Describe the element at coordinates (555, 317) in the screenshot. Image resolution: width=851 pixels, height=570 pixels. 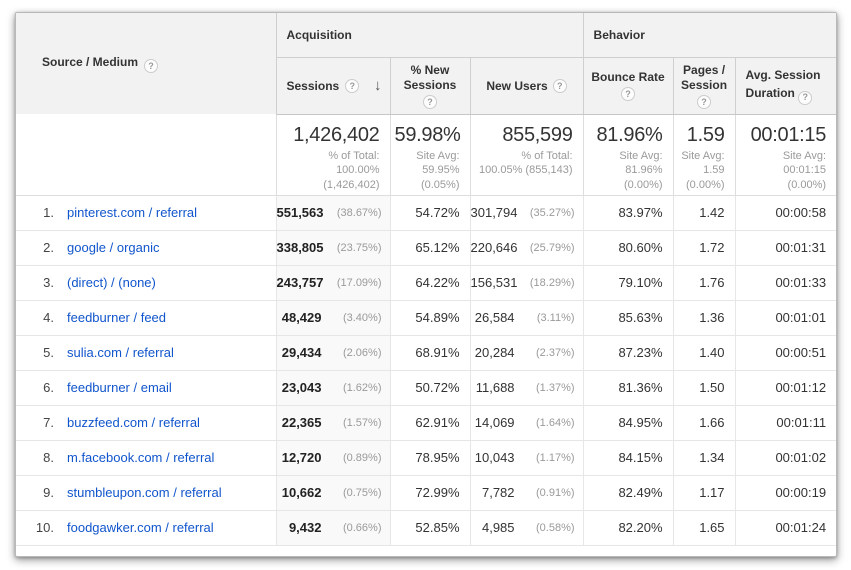
I see `new-users-percent: (3.11%)` at that location.